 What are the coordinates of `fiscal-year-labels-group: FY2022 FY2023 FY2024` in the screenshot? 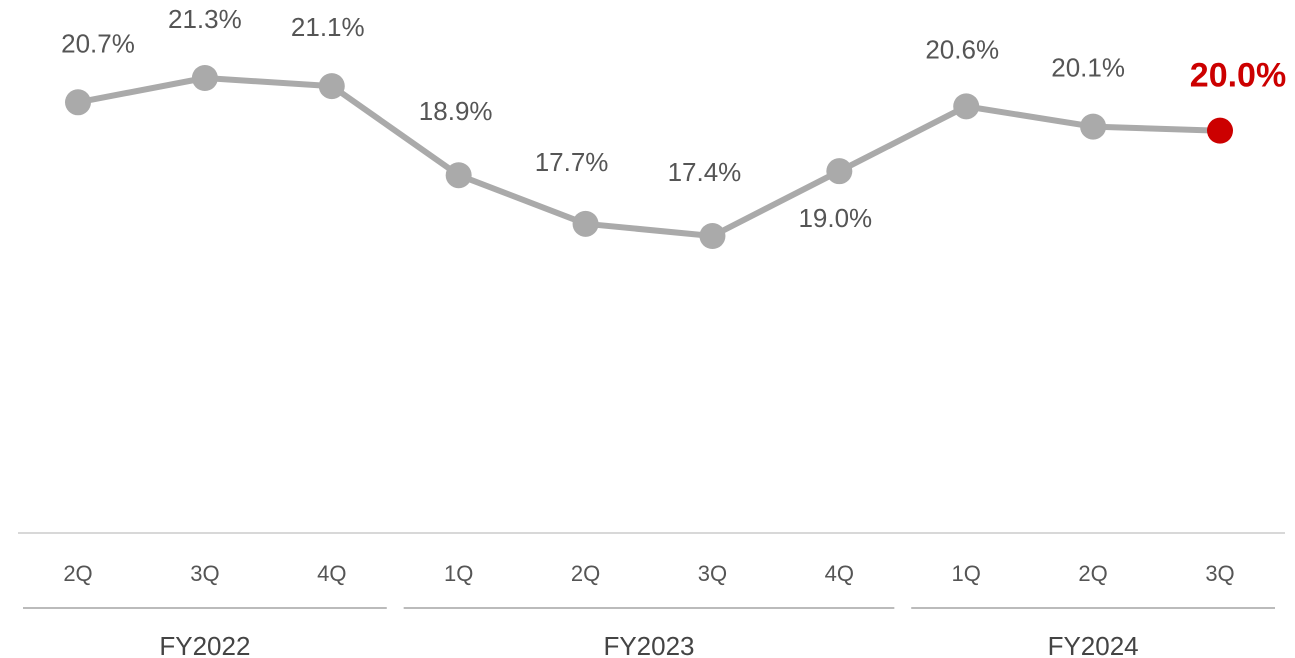 It's located at (648, 644).